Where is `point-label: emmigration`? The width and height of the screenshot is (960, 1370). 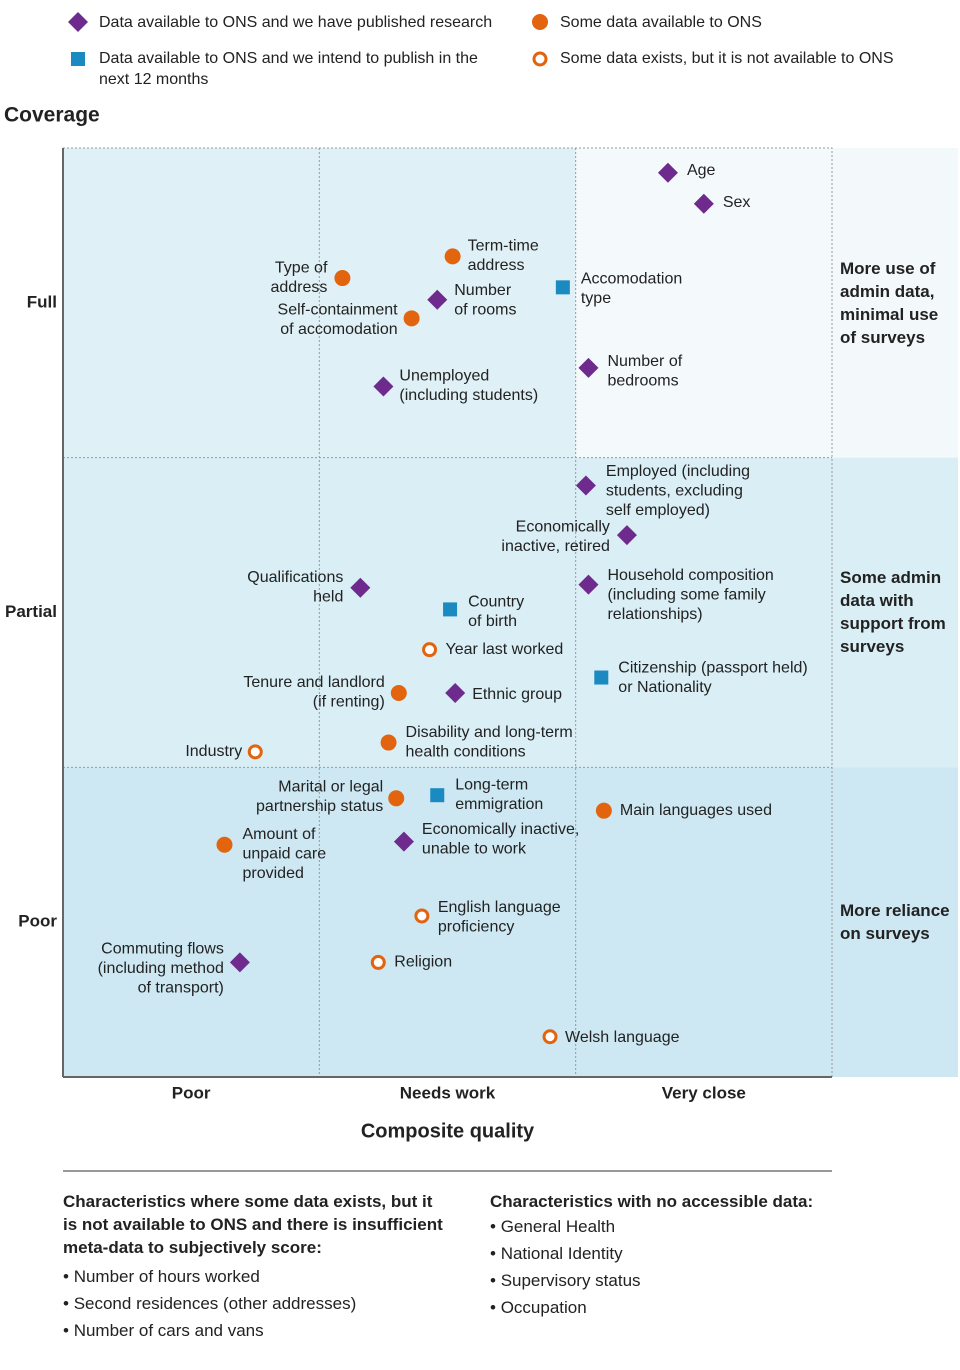
point-label: emmigration is located at coordinates (499, 804).